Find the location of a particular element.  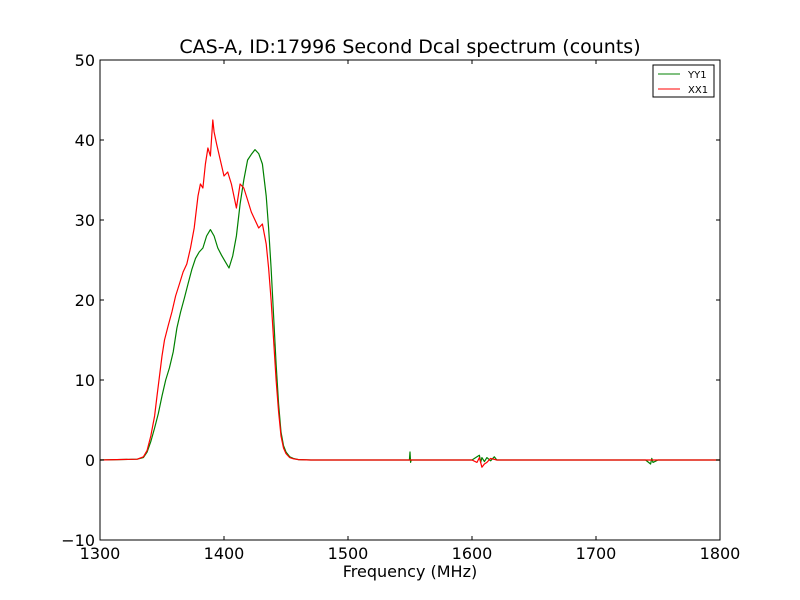

y-tick-label: −10 is located at coordinates (78, 540).